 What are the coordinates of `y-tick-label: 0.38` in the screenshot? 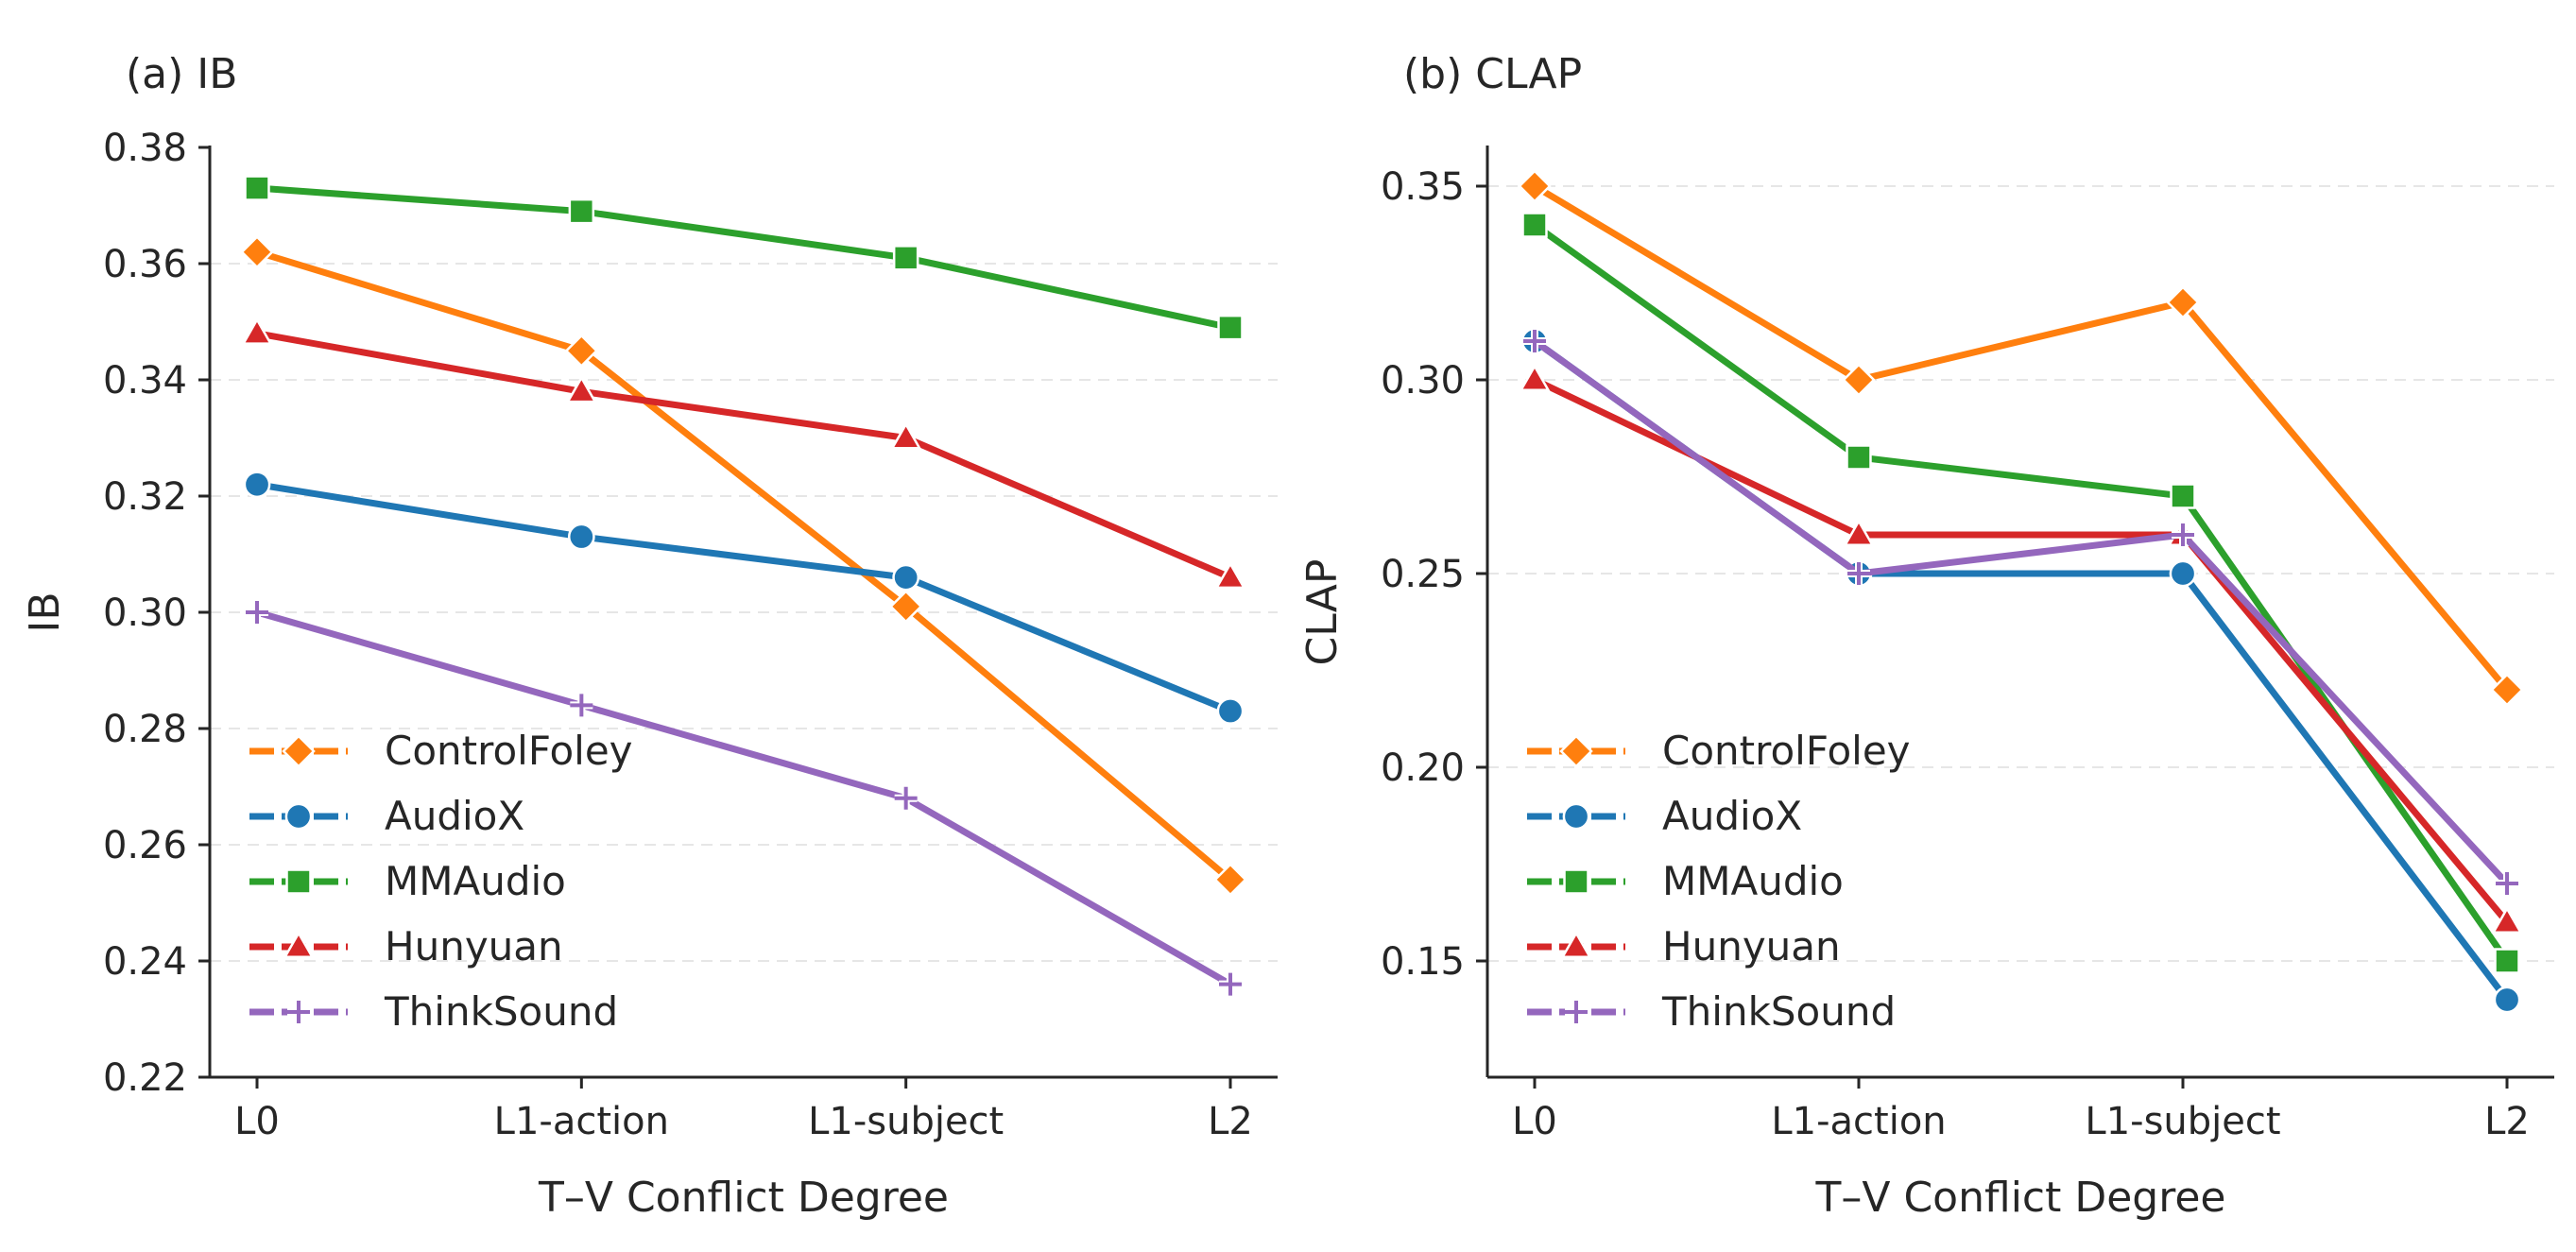 It's located at (145, 148).